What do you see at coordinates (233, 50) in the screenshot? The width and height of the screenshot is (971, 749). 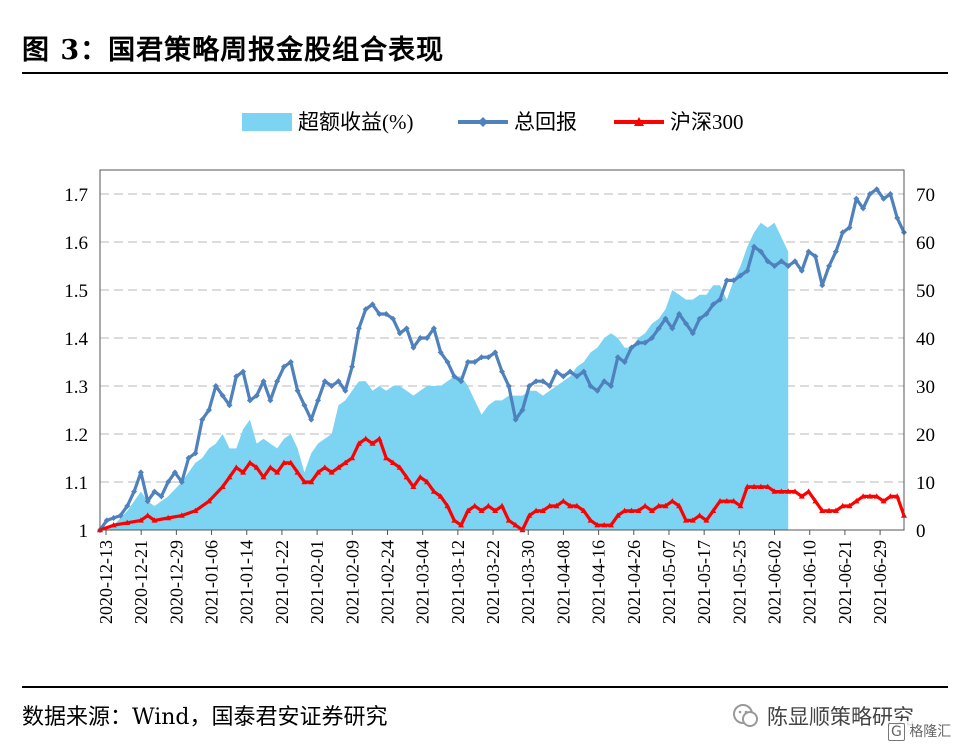 I see `figure-title: 图 3：国君策略周报金股组合表现` at bounding box center [233, 50].